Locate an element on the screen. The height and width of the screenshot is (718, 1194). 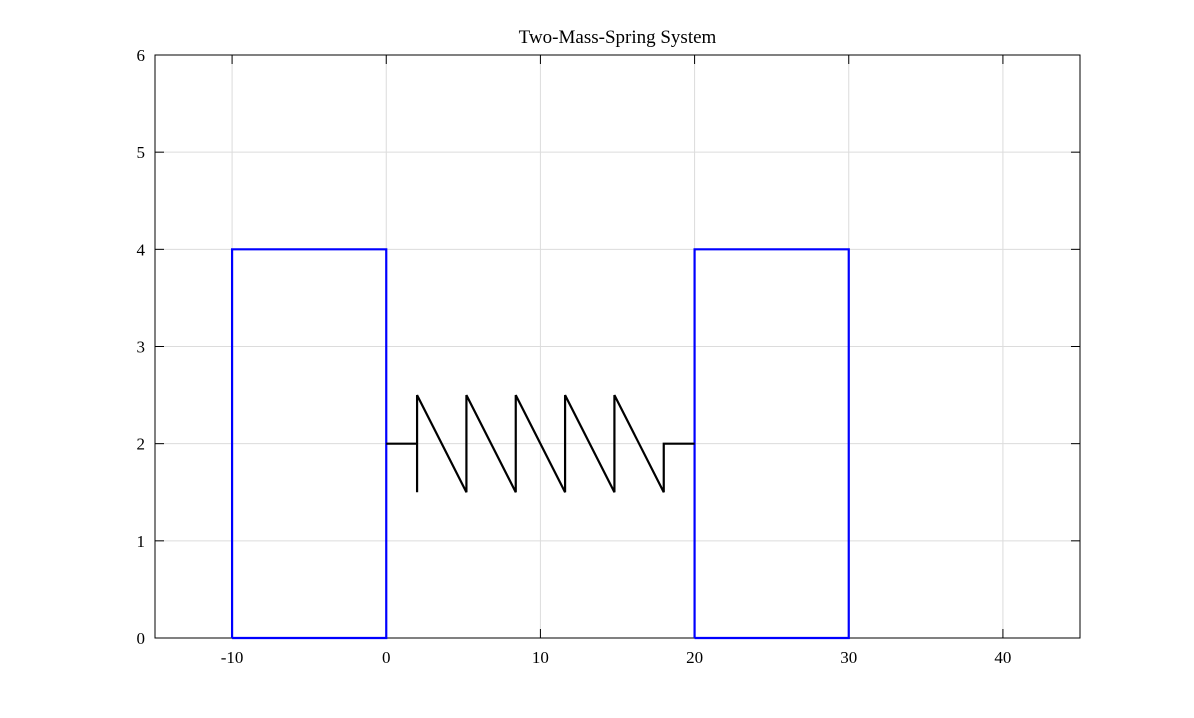
x-tick-label: 30 is located at coordinates (848, 657).